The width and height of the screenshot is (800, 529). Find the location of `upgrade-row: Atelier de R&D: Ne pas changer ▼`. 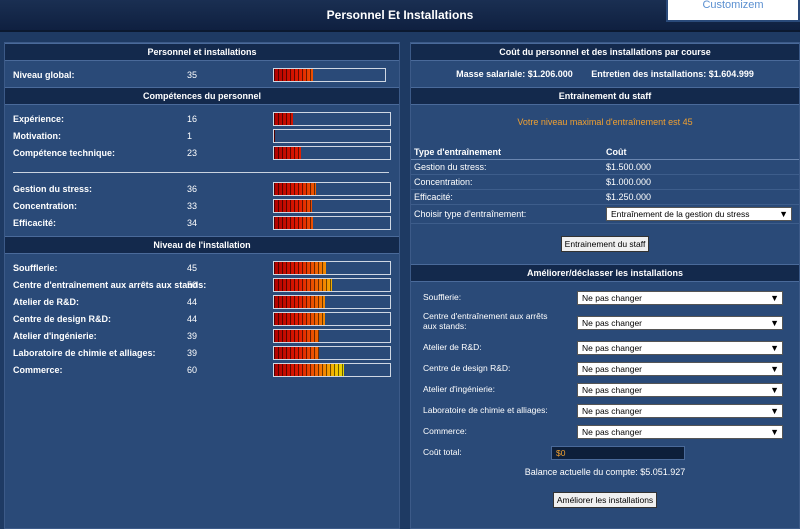

upgrade-row: Atelier de R&D: Ne pas changer ▼ is located at coordinates (605, 348).